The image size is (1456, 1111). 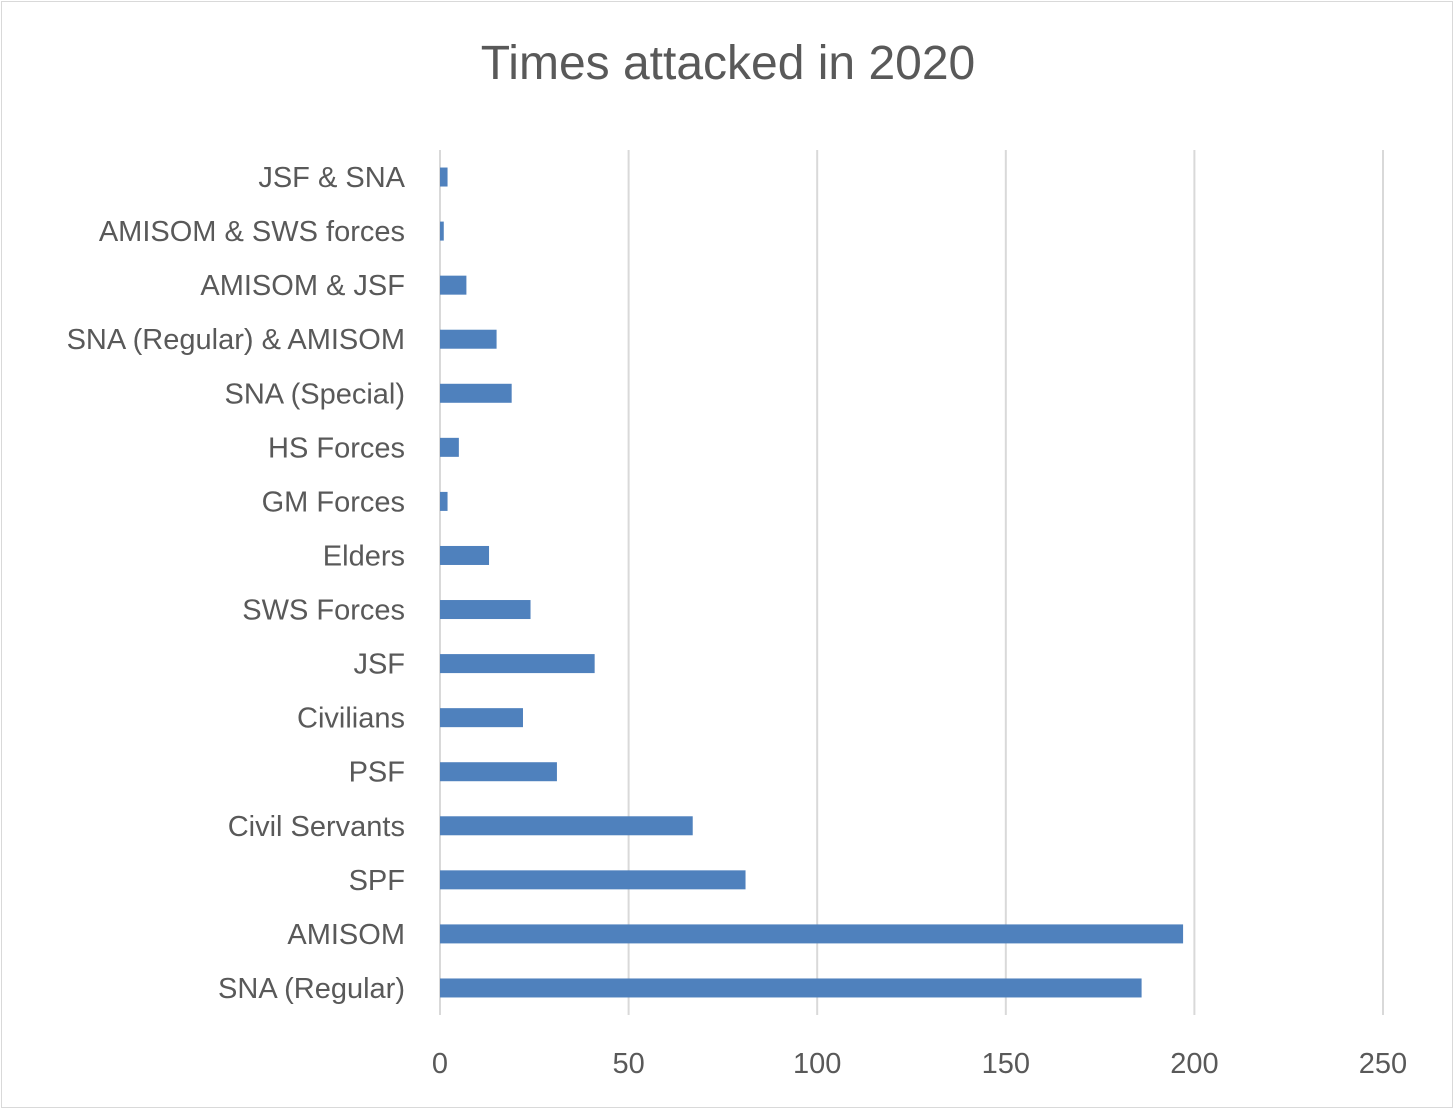 What do you see at coordinates (1006, 1064) in the screenshot?
I see `x-tick-label-150: 150` at bounding box center [1006, 1064].